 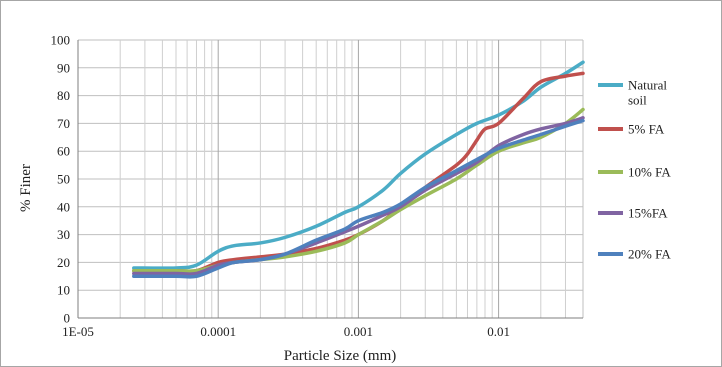 I want to click on y-tick-label: 90, so click(x=63, y=67).